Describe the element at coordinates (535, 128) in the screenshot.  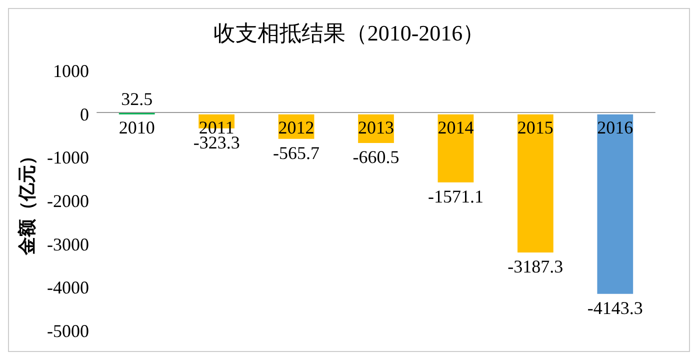
I see `x-tick-label: 2015` at that location.